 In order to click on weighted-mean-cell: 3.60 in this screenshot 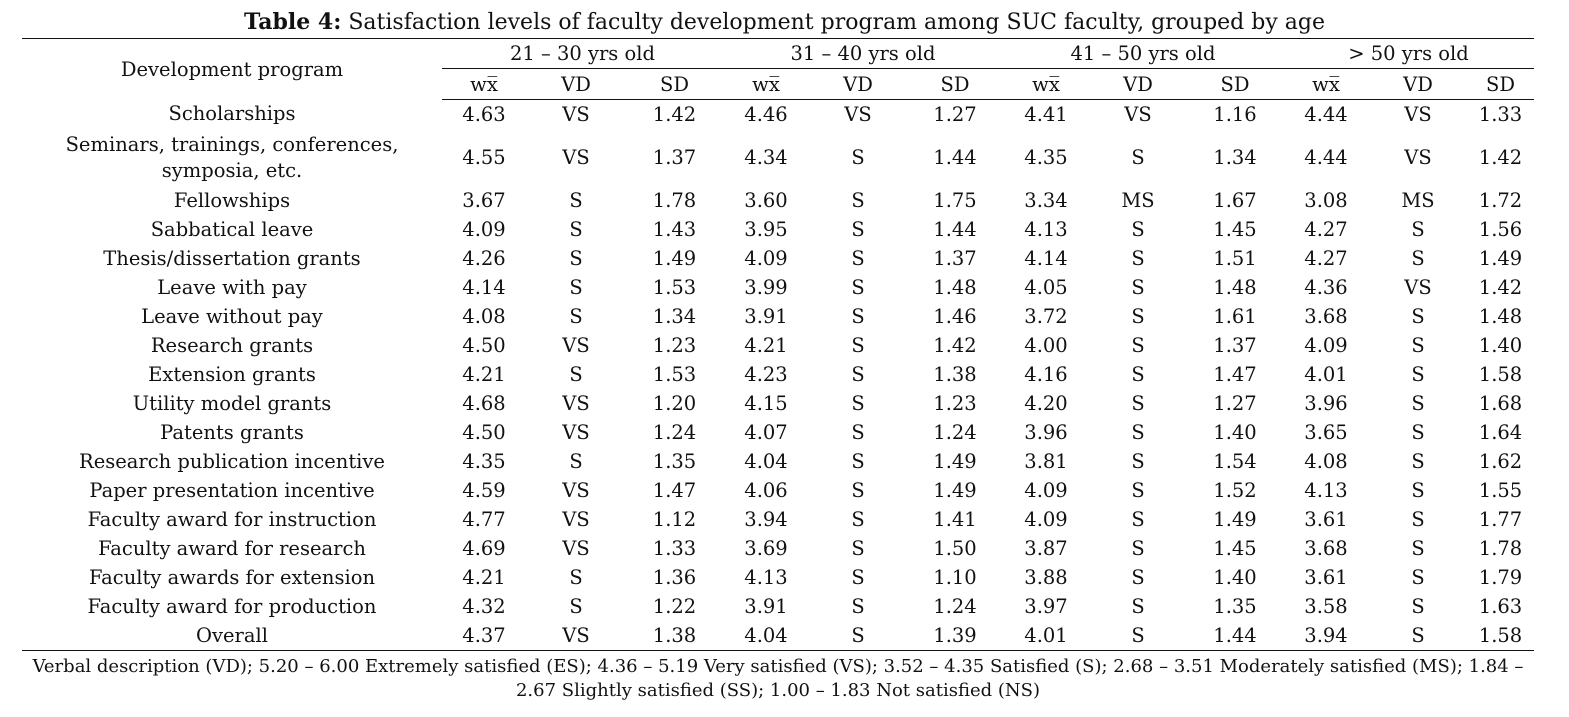, I will do `click(766, 200)`.